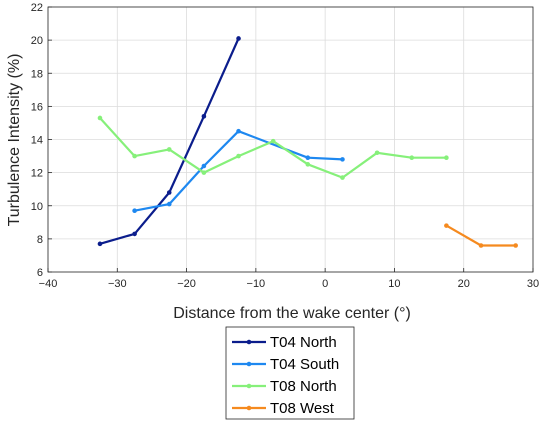 This screenshot has height=426, width=550. What do you see at coordinates (37, 107) in the screenshot?
I see `y-tick-label: 16` at bounding box center [37, 107].